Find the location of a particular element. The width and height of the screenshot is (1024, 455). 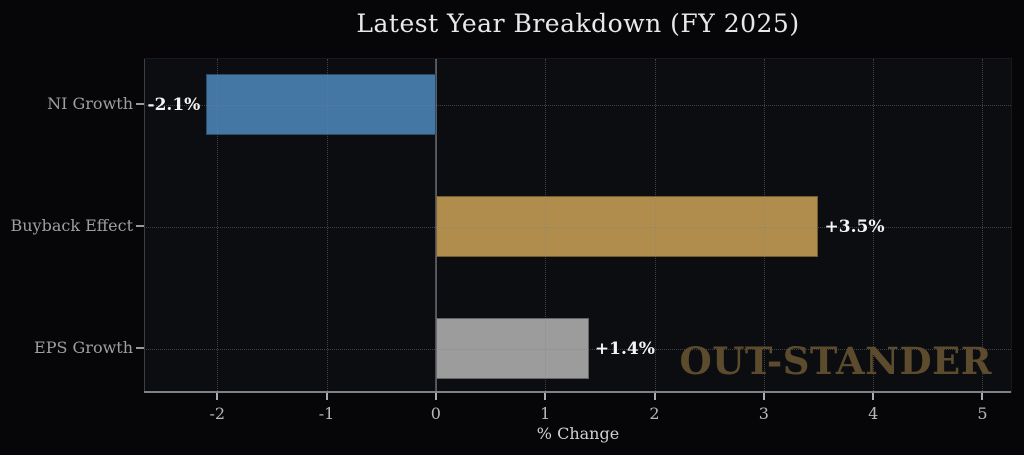

x-tick-label-3: 3 is located at coordinates (763, 413).